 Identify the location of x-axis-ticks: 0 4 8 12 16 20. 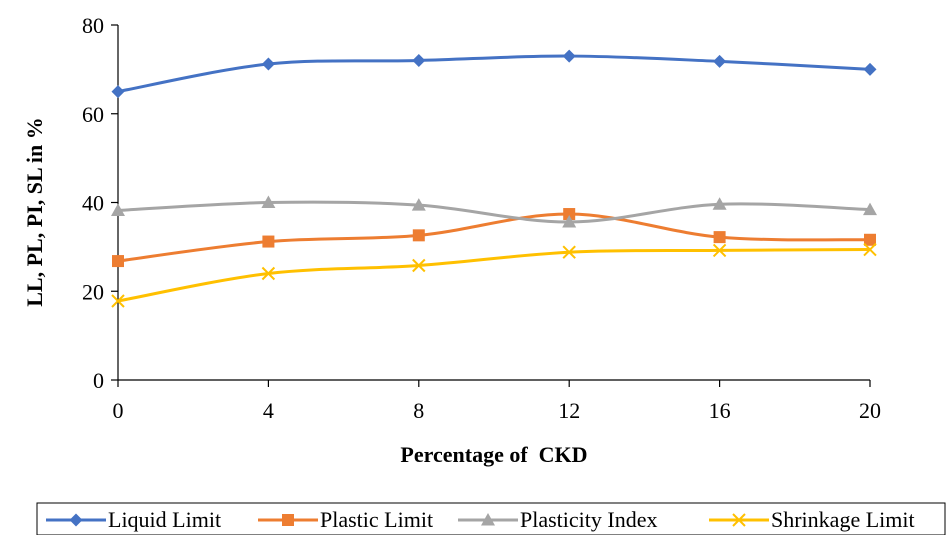
(497, 401).